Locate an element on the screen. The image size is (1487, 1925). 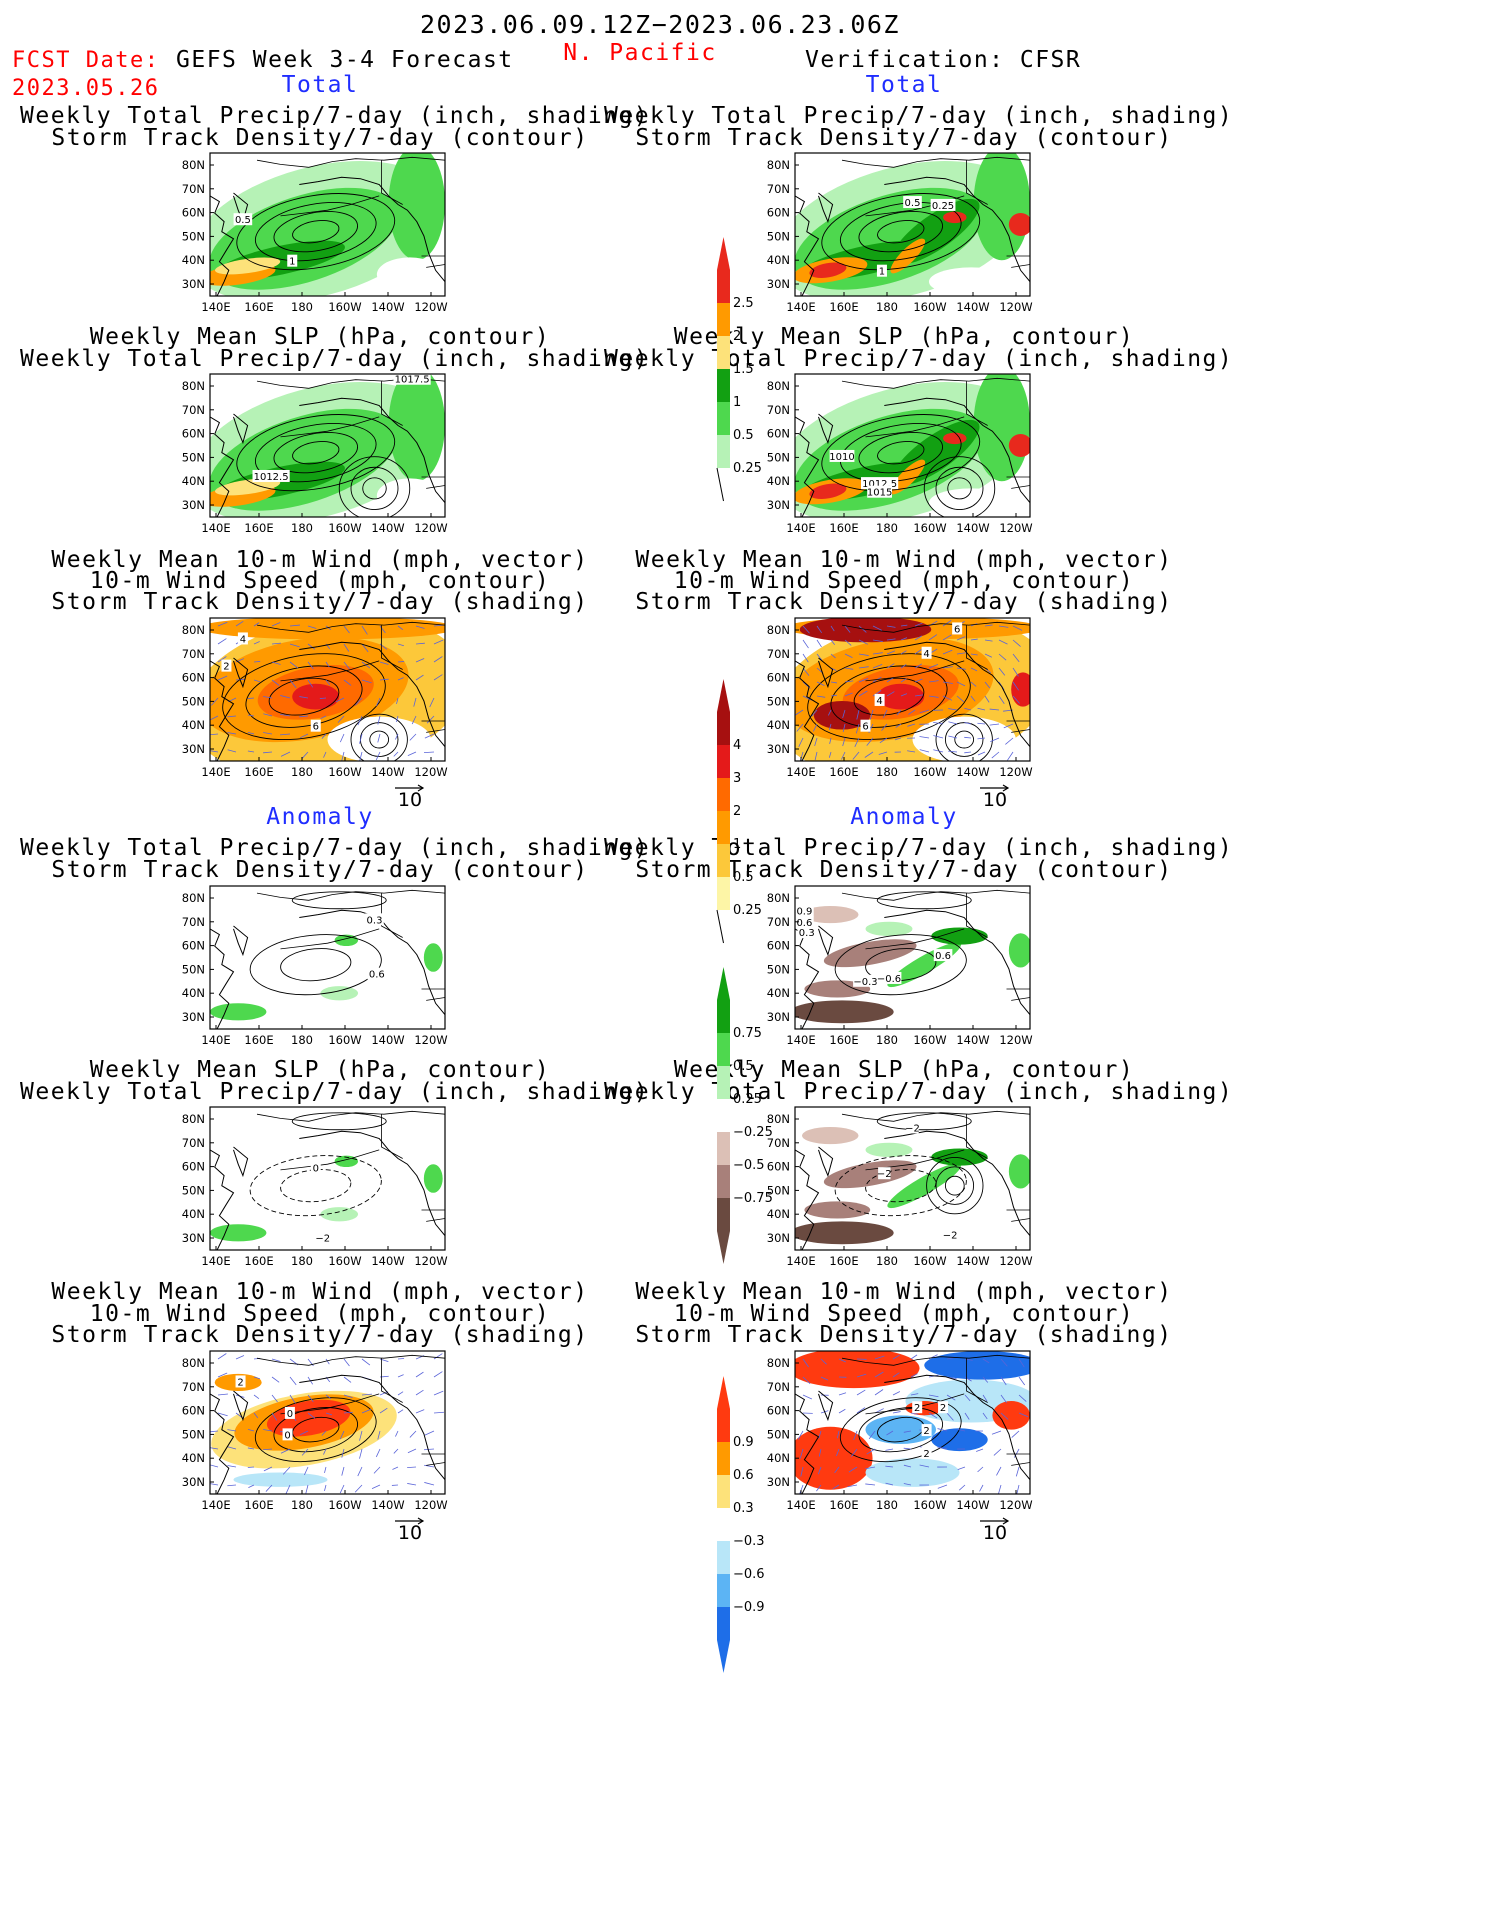
contour-label: 0 is located at coordinates (316, 1168).